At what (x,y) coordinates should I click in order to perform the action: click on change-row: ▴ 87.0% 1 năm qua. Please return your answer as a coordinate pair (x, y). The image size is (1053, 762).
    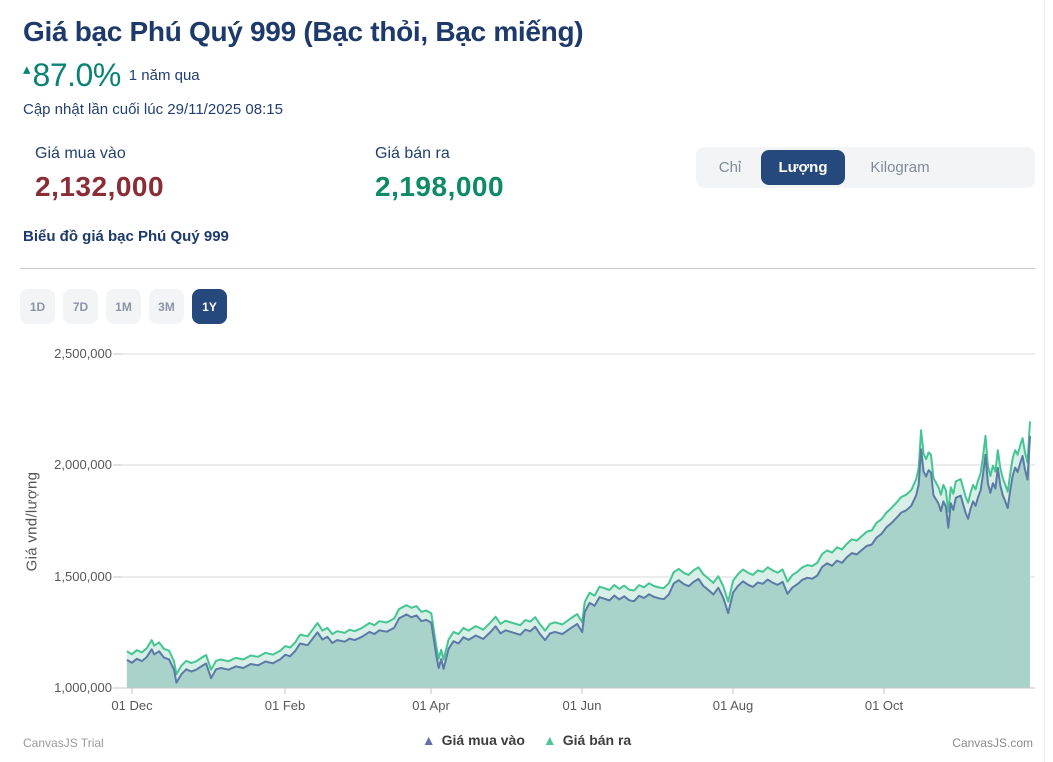
    Looking at the image, I should click on (538, 75).